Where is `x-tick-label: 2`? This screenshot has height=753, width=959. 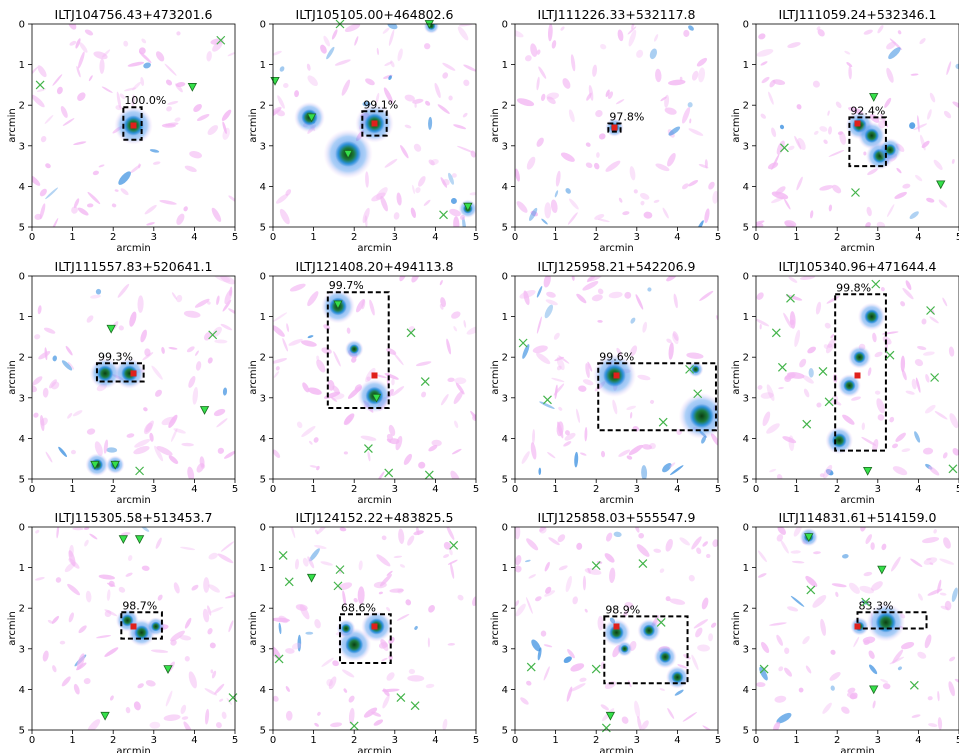 x-tick-label: 2 is located at coordinates (354, 740).